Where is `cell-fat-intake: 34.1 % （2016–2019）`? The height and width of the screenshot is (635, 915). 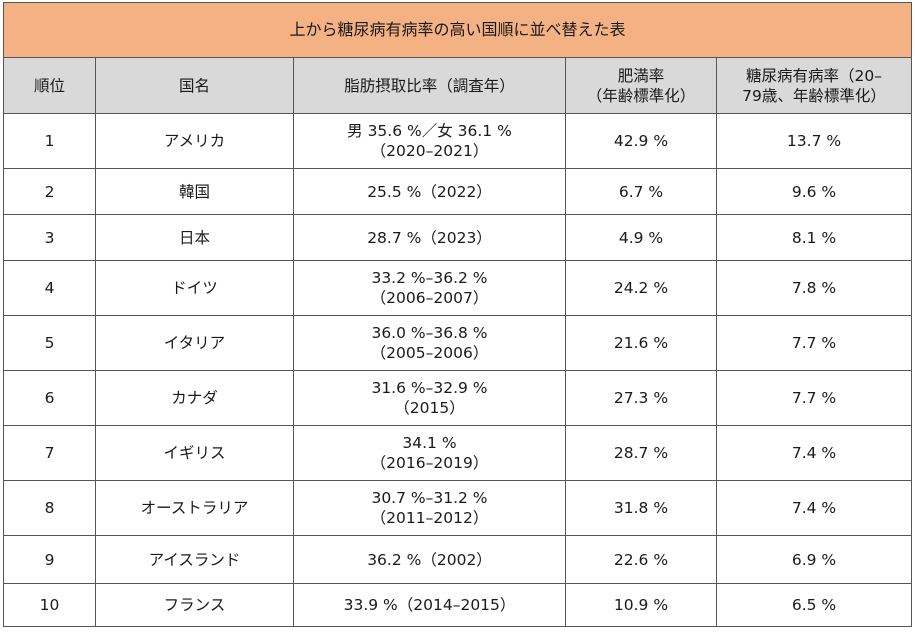
cell-fat-intake: 34.1 % （2016–2019） is located at coordinates (429, 453).